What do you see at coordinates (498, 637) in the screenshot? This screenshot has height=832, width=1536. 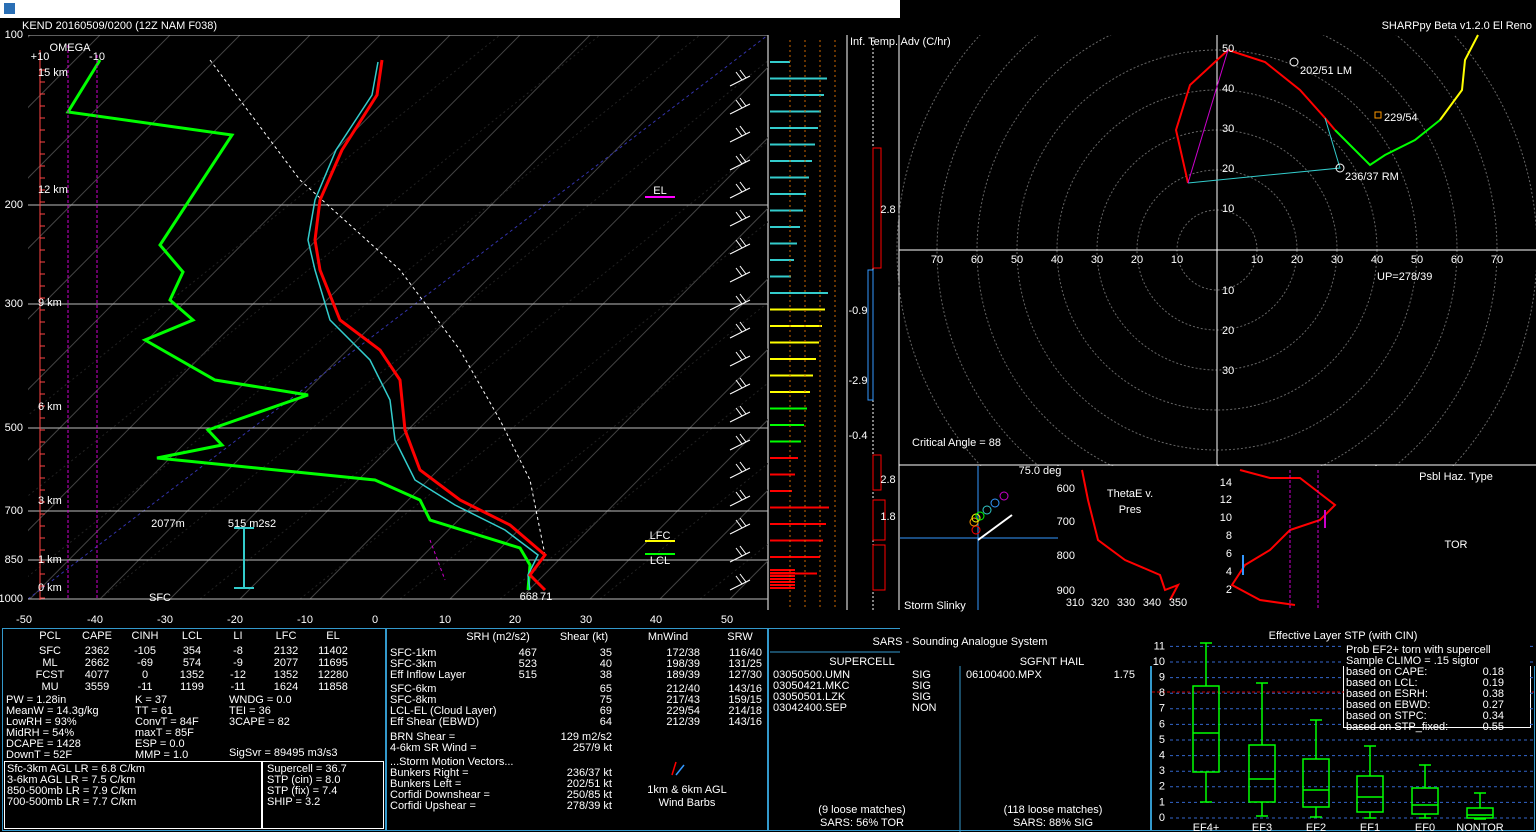 I see `kin-header: SRH (m2/s2)` at bounding box center [498, 637].